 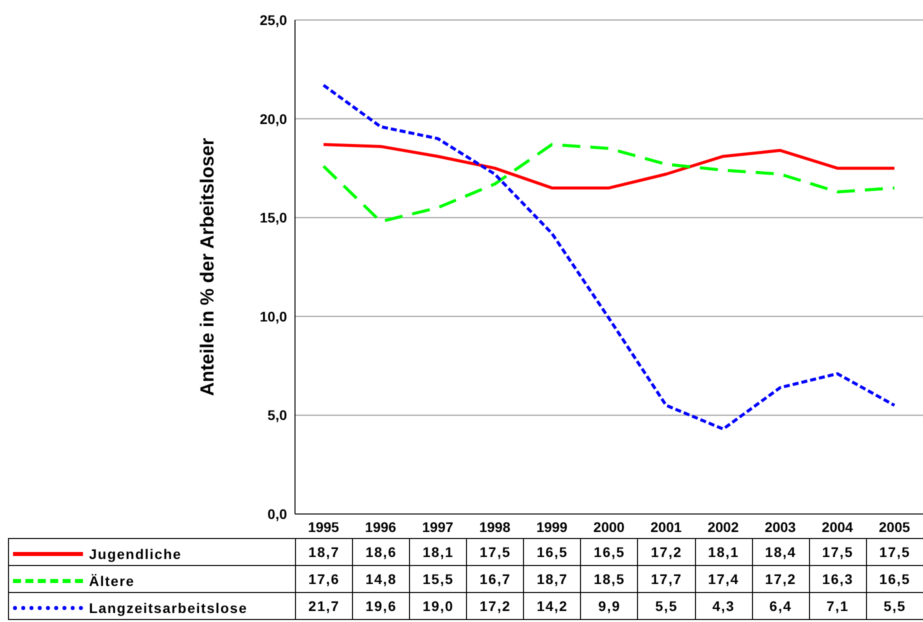 What do you see at coordinates (609, 579) in the screenshot?
I see `data-label: 18,5` at bounding box center [609, 579].